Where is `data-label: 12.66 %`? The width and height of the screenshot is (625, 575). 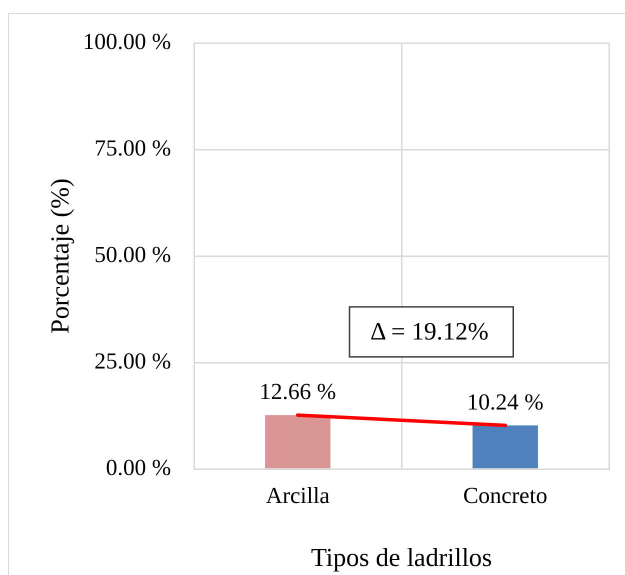 data-label: 12.66 % is located at coordinates (297, 391).